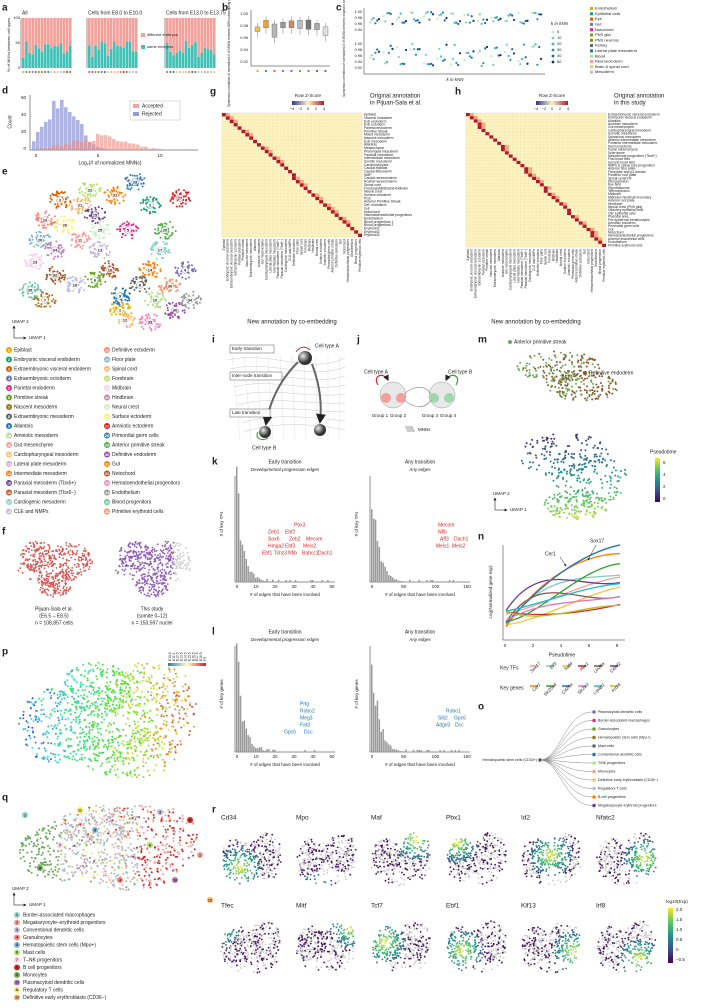 This screenshot has height=1008, width=708. Describe the element at coordinates (23, 426) in the screenshot. I see `label: Allantois` at that location.